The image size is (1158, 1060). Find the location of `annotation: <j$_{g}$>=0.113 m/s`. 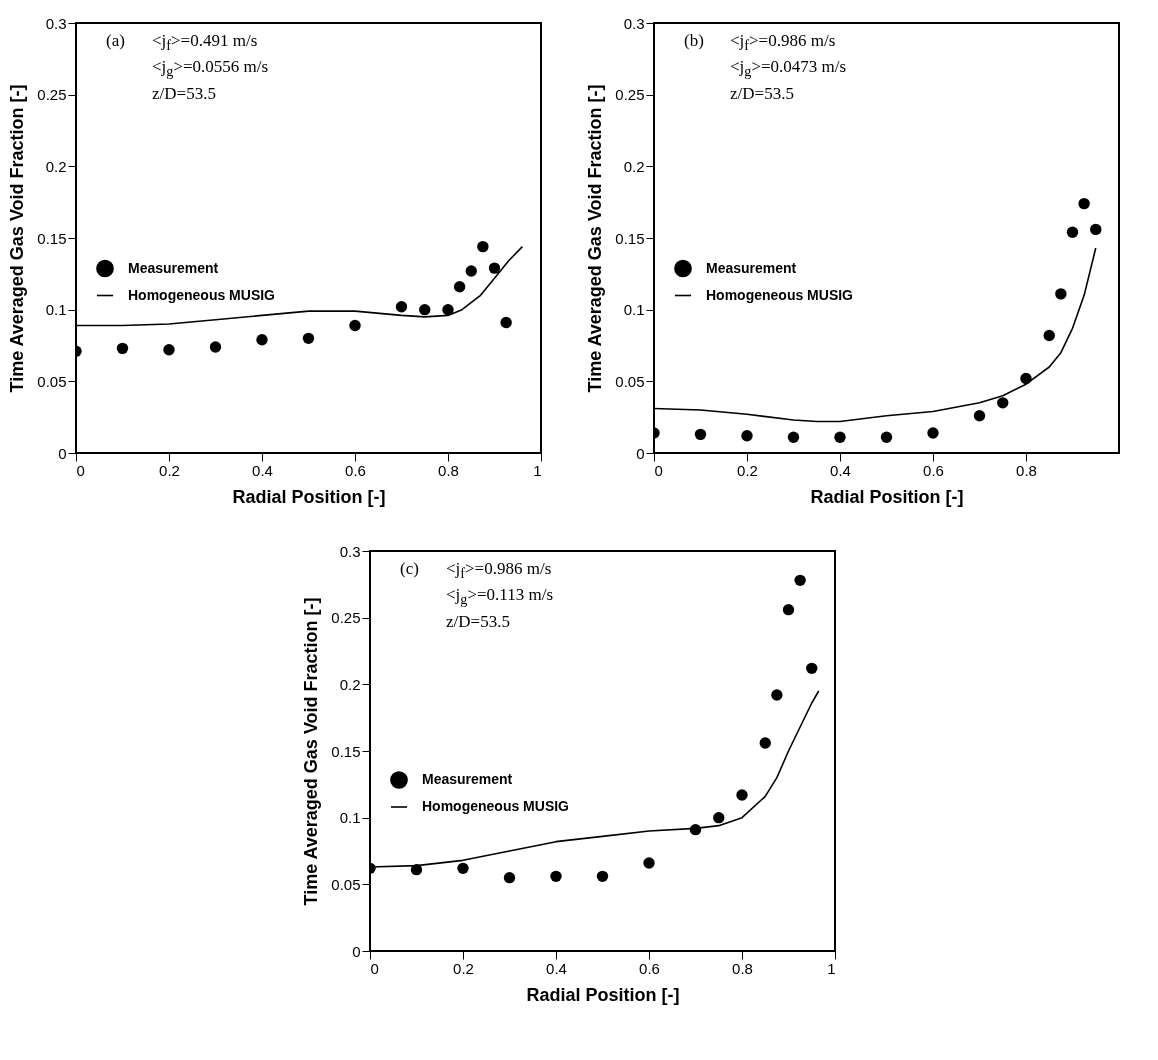

annotation: <j$_{g}$>=0.113 m/s is located at coordinates (499, 597).